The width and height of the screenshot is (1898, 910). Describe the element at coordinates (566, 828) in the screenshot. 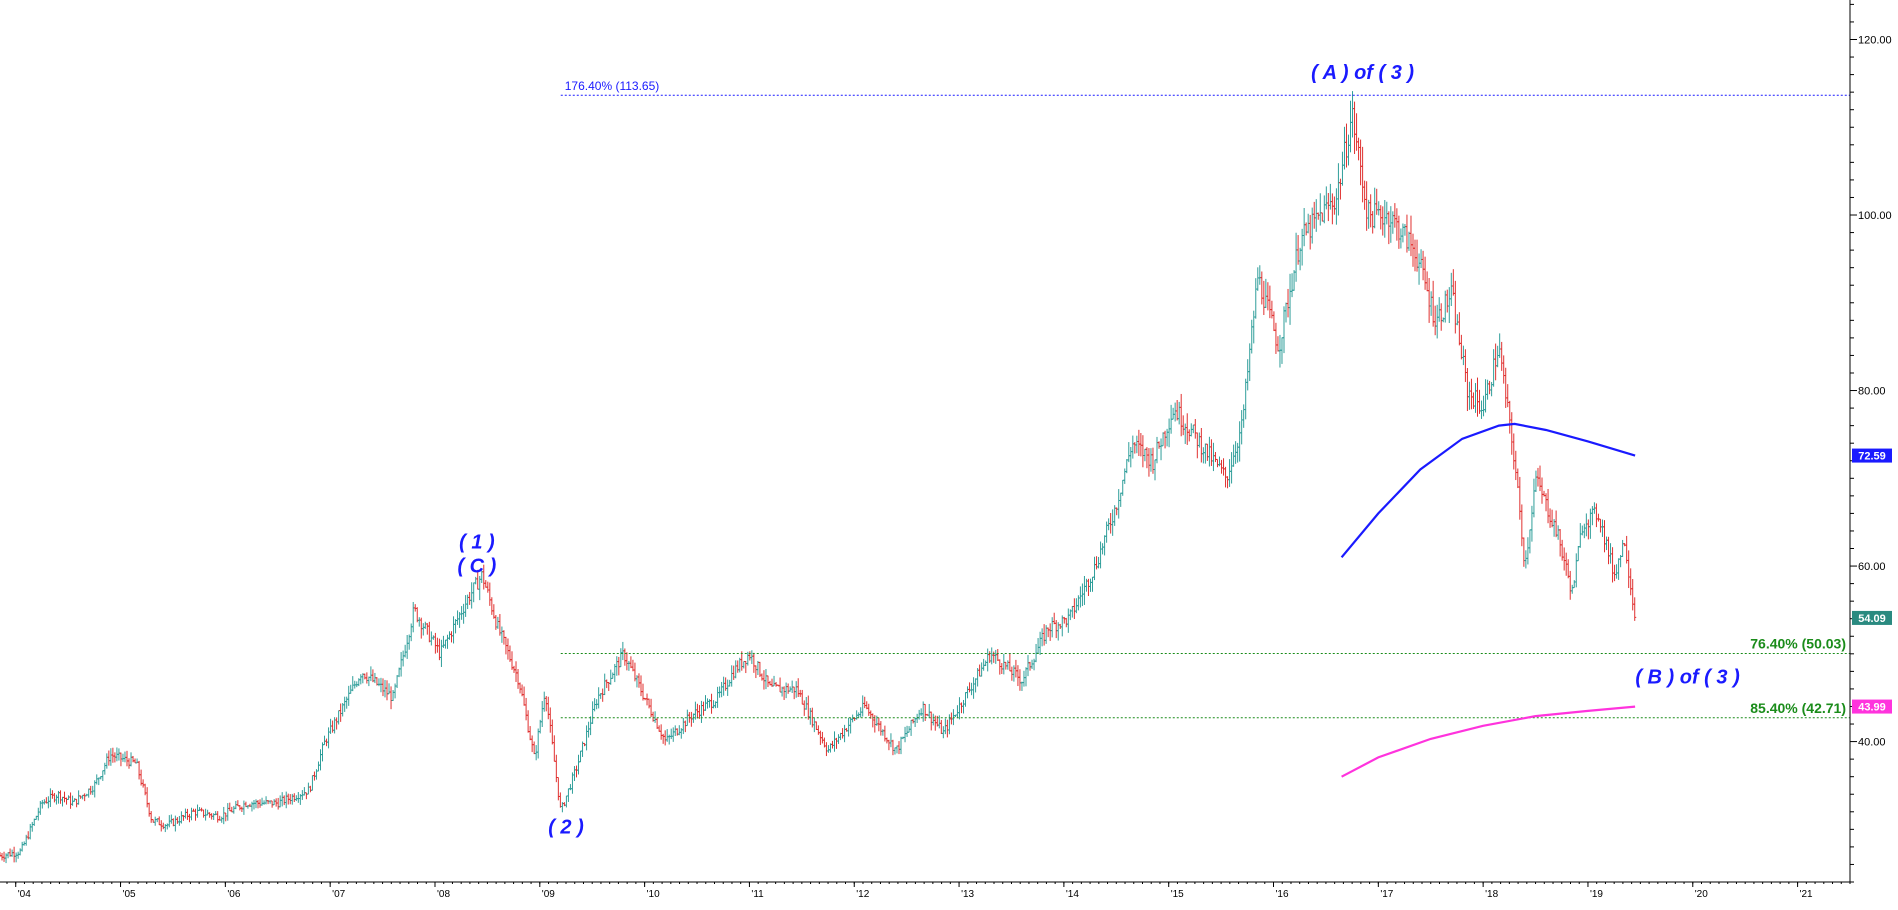

I see `wave-label: ( 2 )` at that location.